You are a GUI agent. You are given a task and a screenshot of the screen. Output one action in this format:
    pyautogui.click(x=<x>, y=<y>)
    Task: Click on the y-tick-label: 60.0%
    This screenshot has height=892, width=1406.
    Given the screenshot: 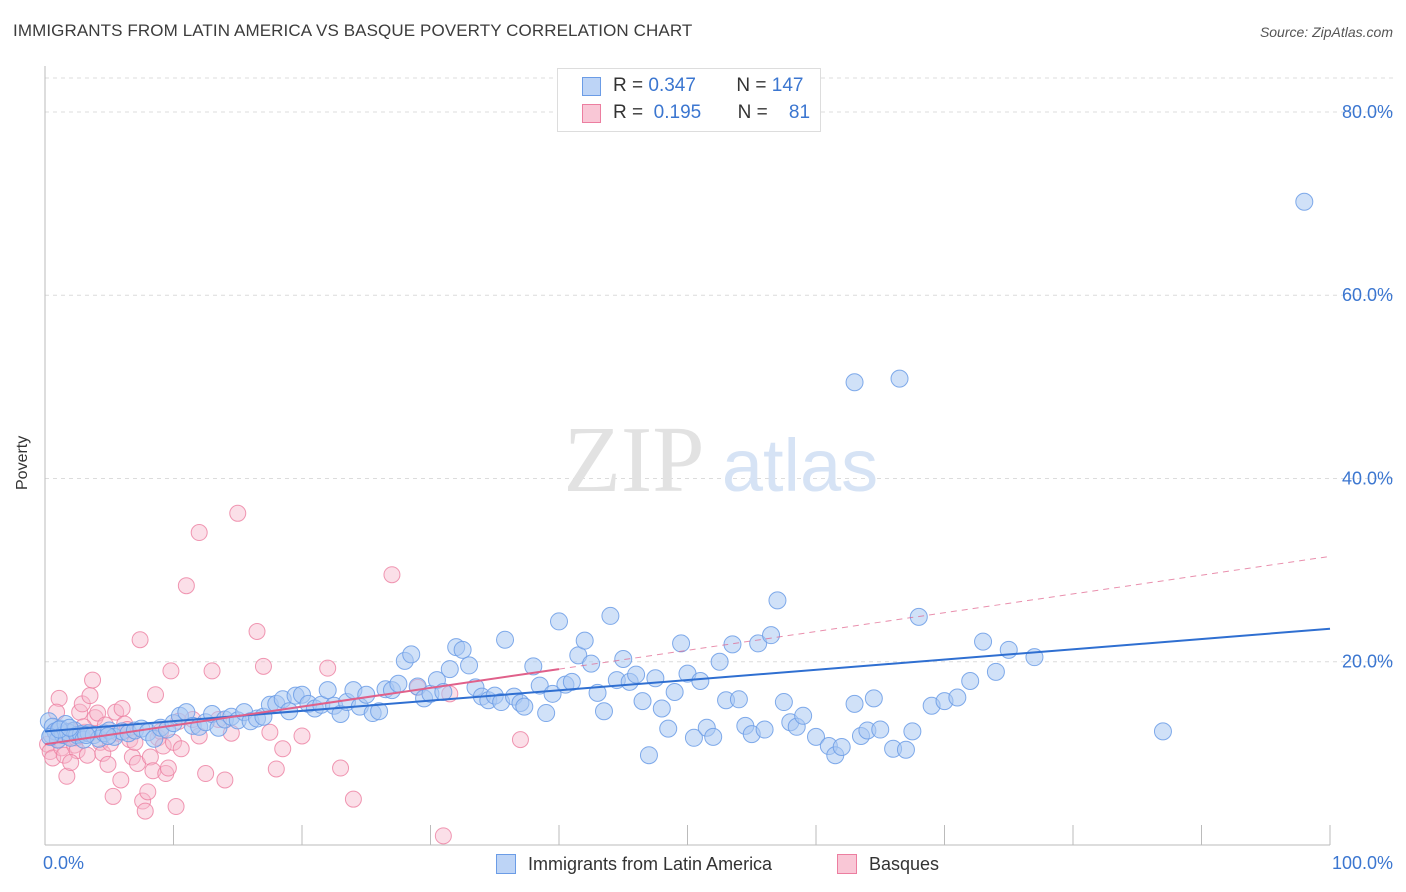 What is the action you would take?
    pyautogui.click(x=1367, y=295)
    